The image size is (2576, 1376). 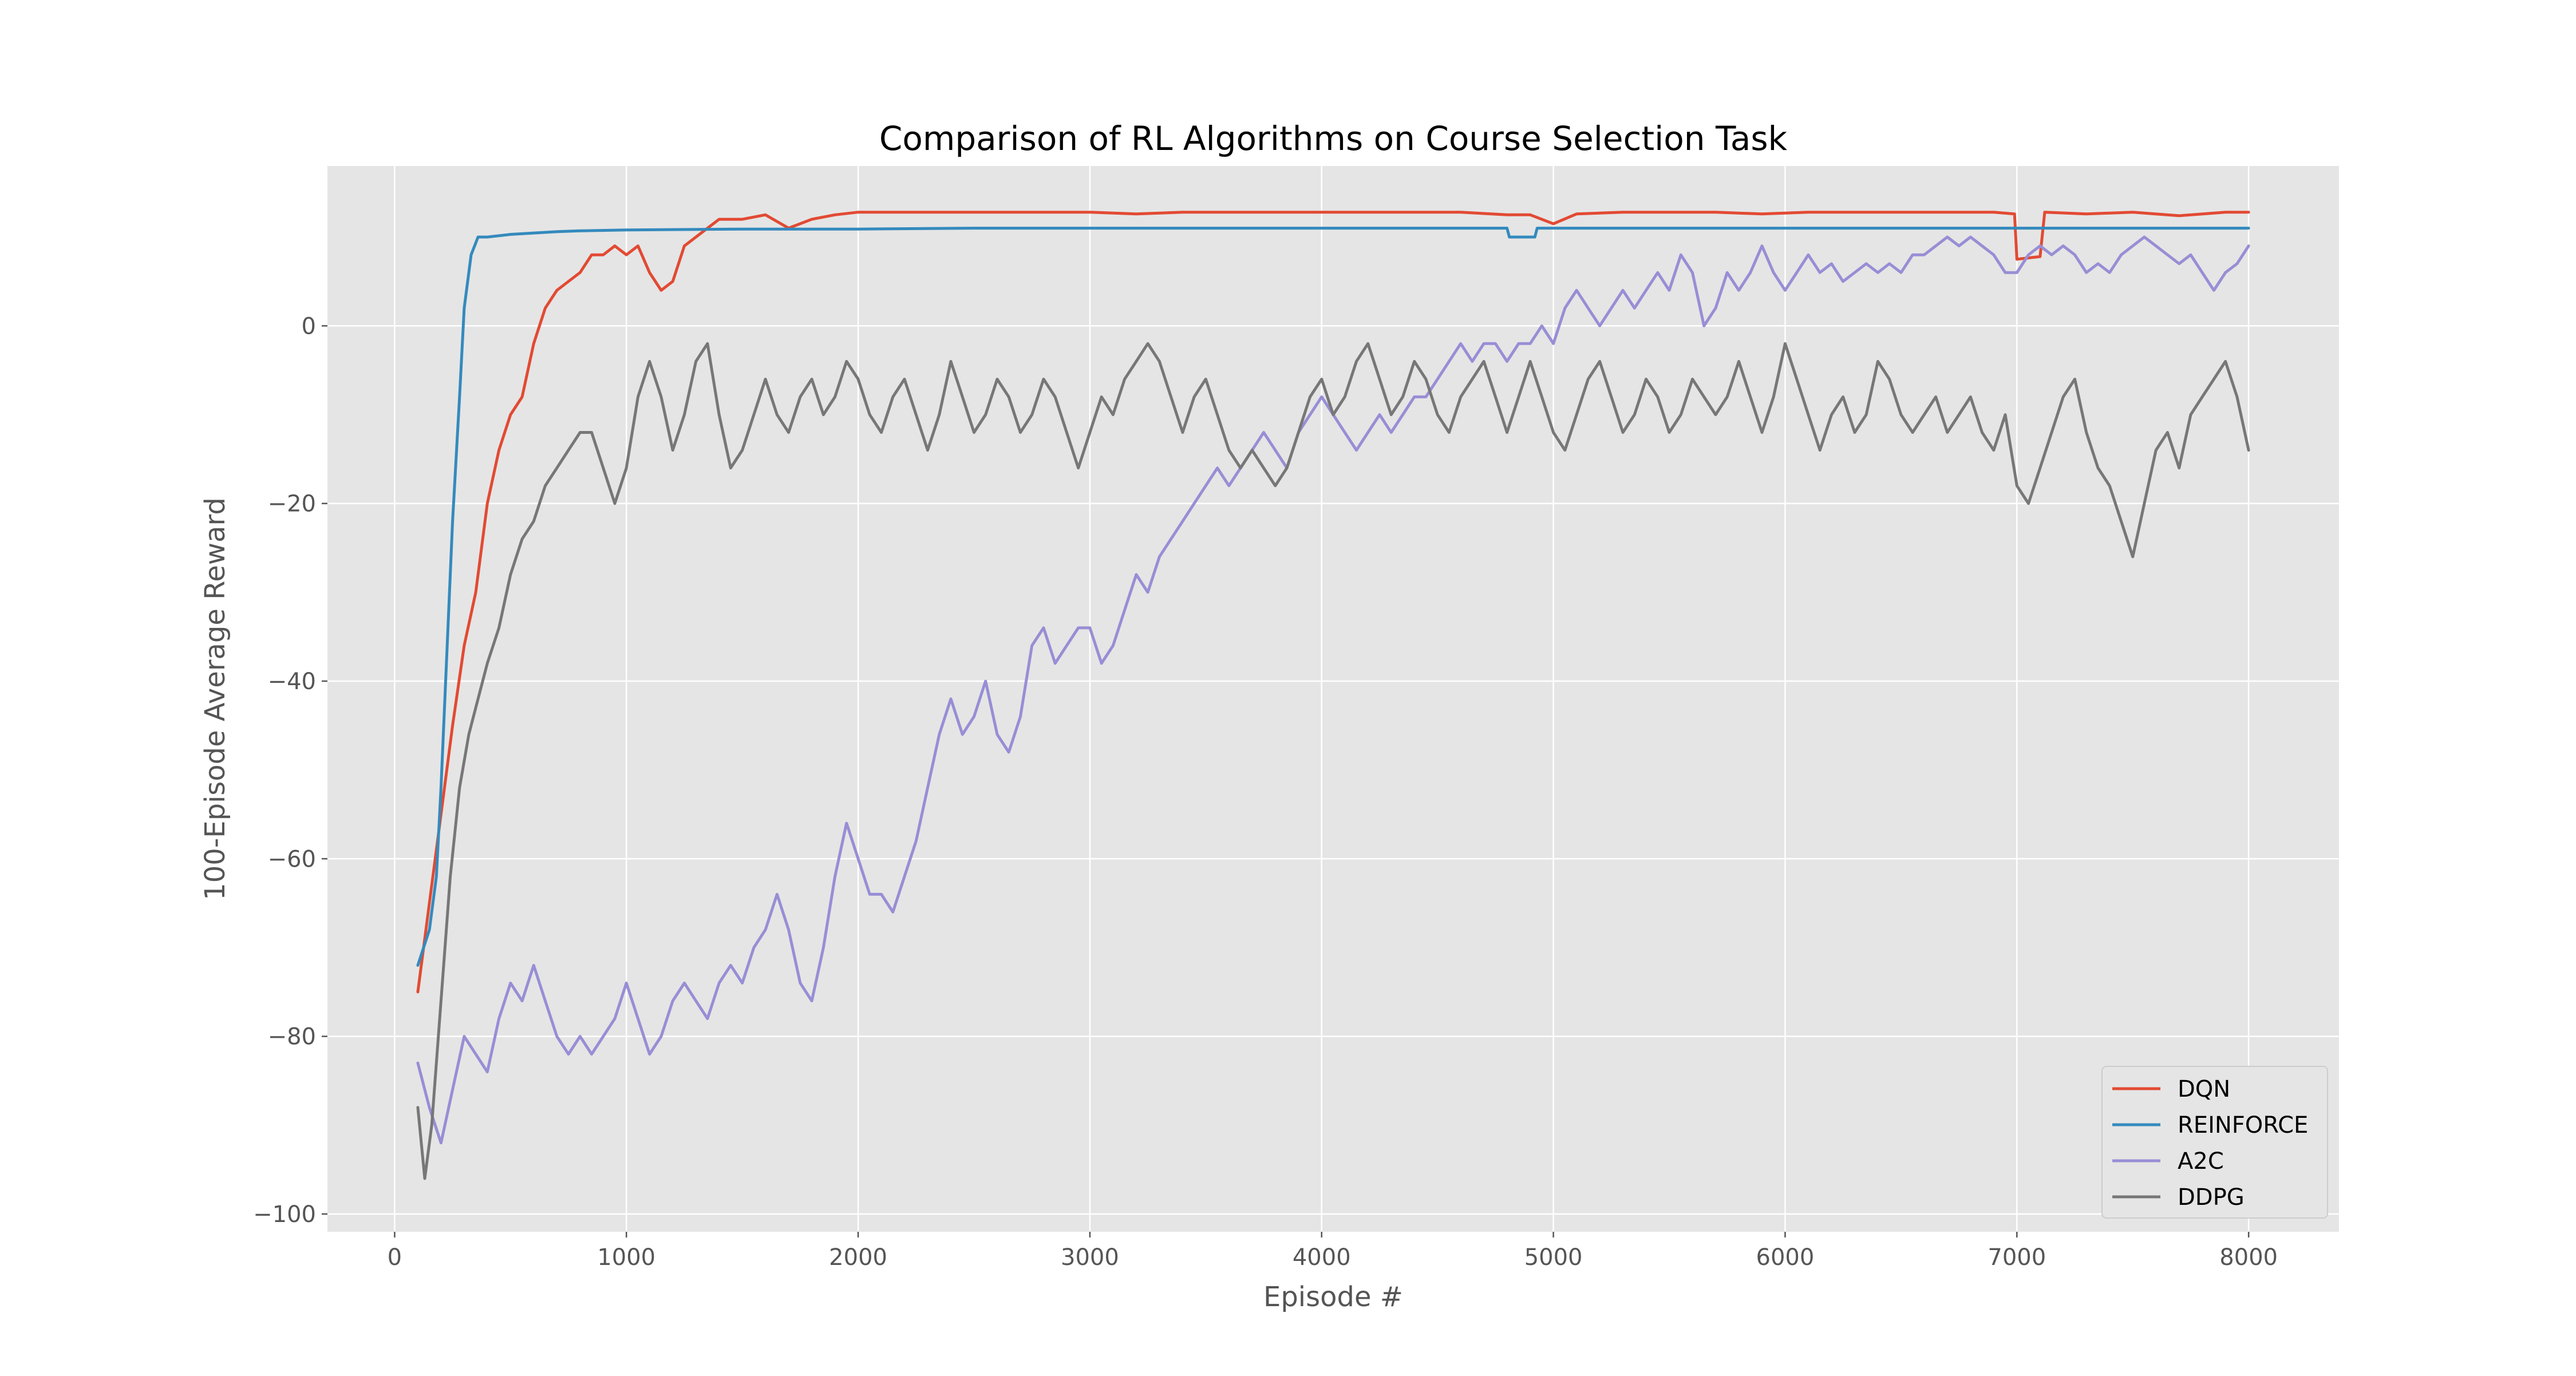 What do you see at coordinates (292, 682) in the screenshot?
I see `y-tick-label: −40` at bounding box center [292, 682].